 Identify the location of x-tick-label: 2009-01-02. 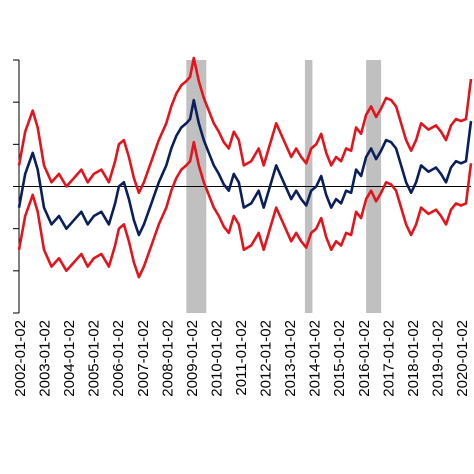
(192, 358).